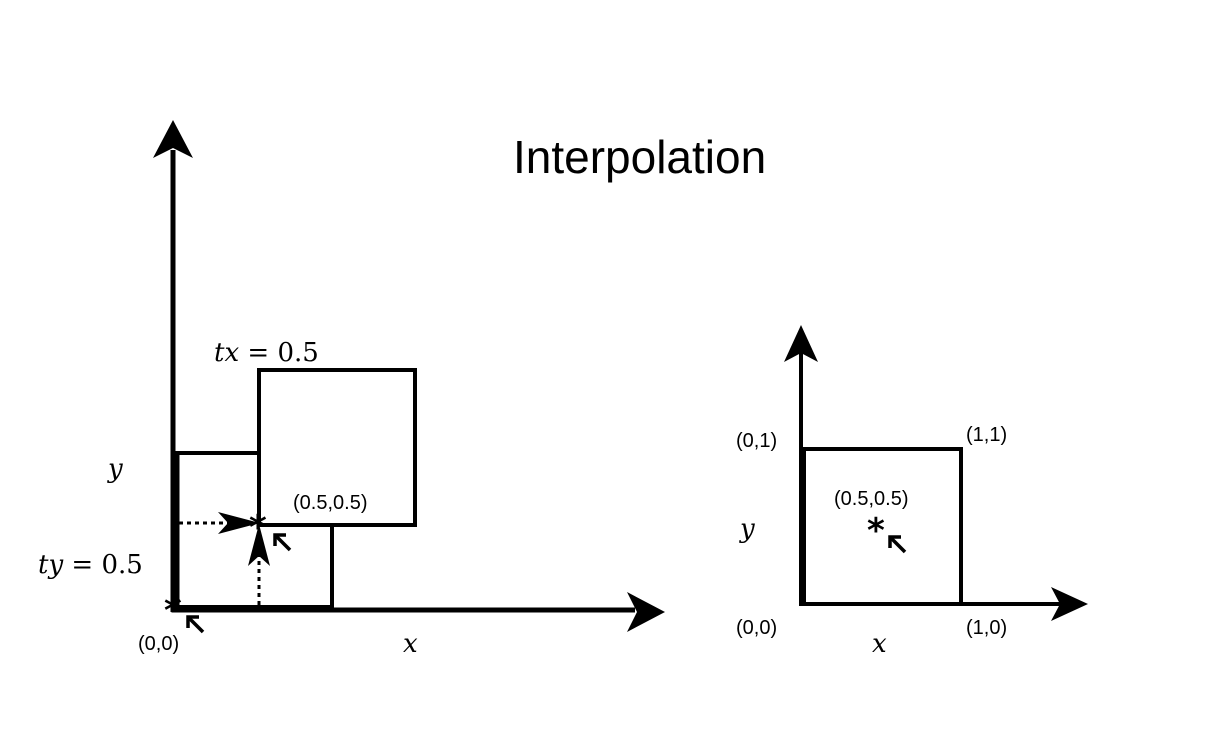 The height and width of the screenshot is (745, 1231). Describe the element at coordinates (337, 447) in the screenshot. I see `left-shifted-square` at that location.